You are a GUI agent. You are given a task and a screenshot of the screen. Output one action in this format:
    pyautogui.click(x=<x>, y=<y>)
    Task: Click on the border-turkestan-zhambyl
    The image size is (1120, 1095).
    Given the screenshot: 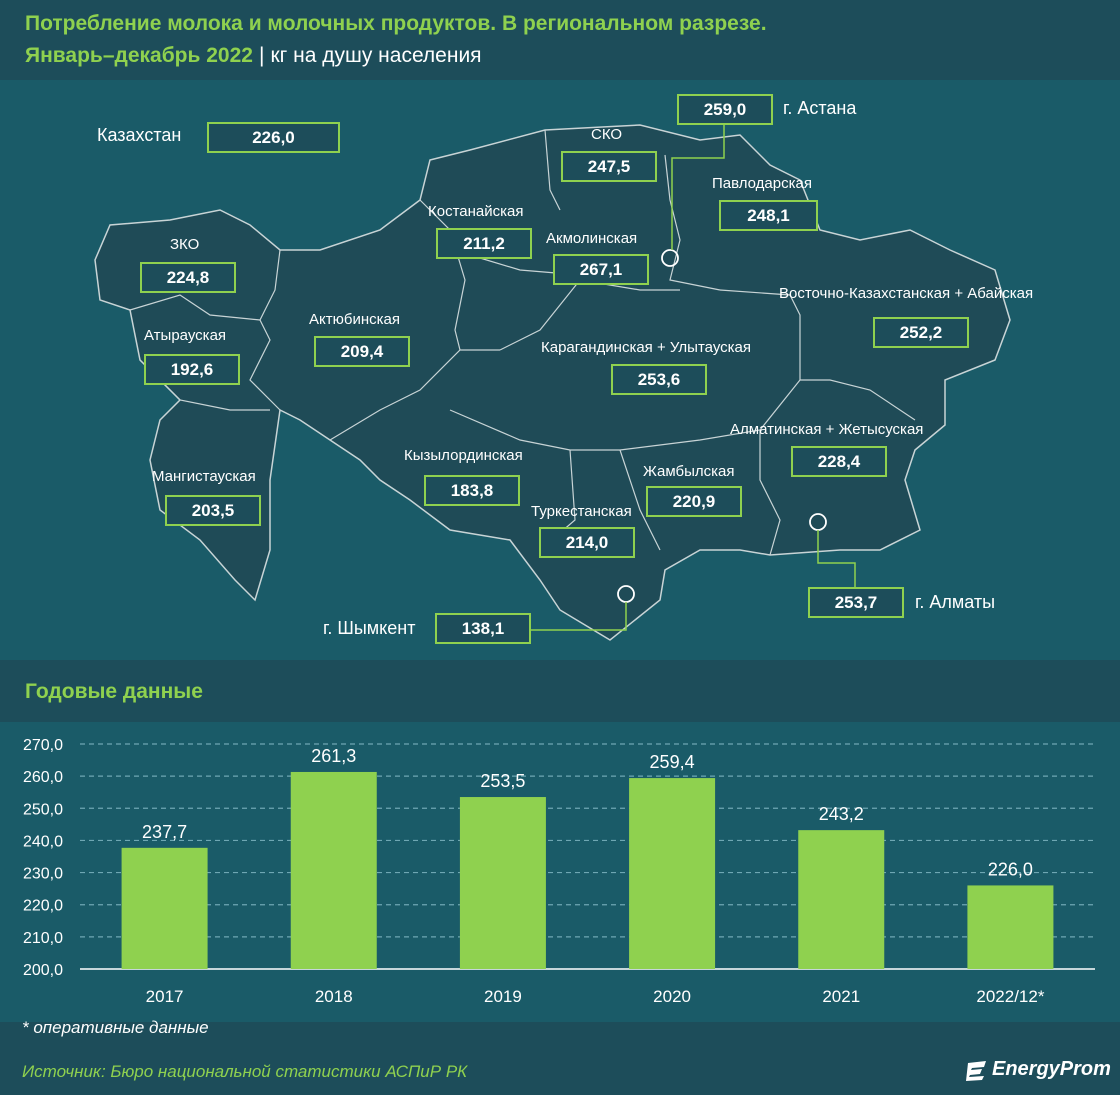 What is the action you would take?
    pyautogui.click(x=640, y=500)
    